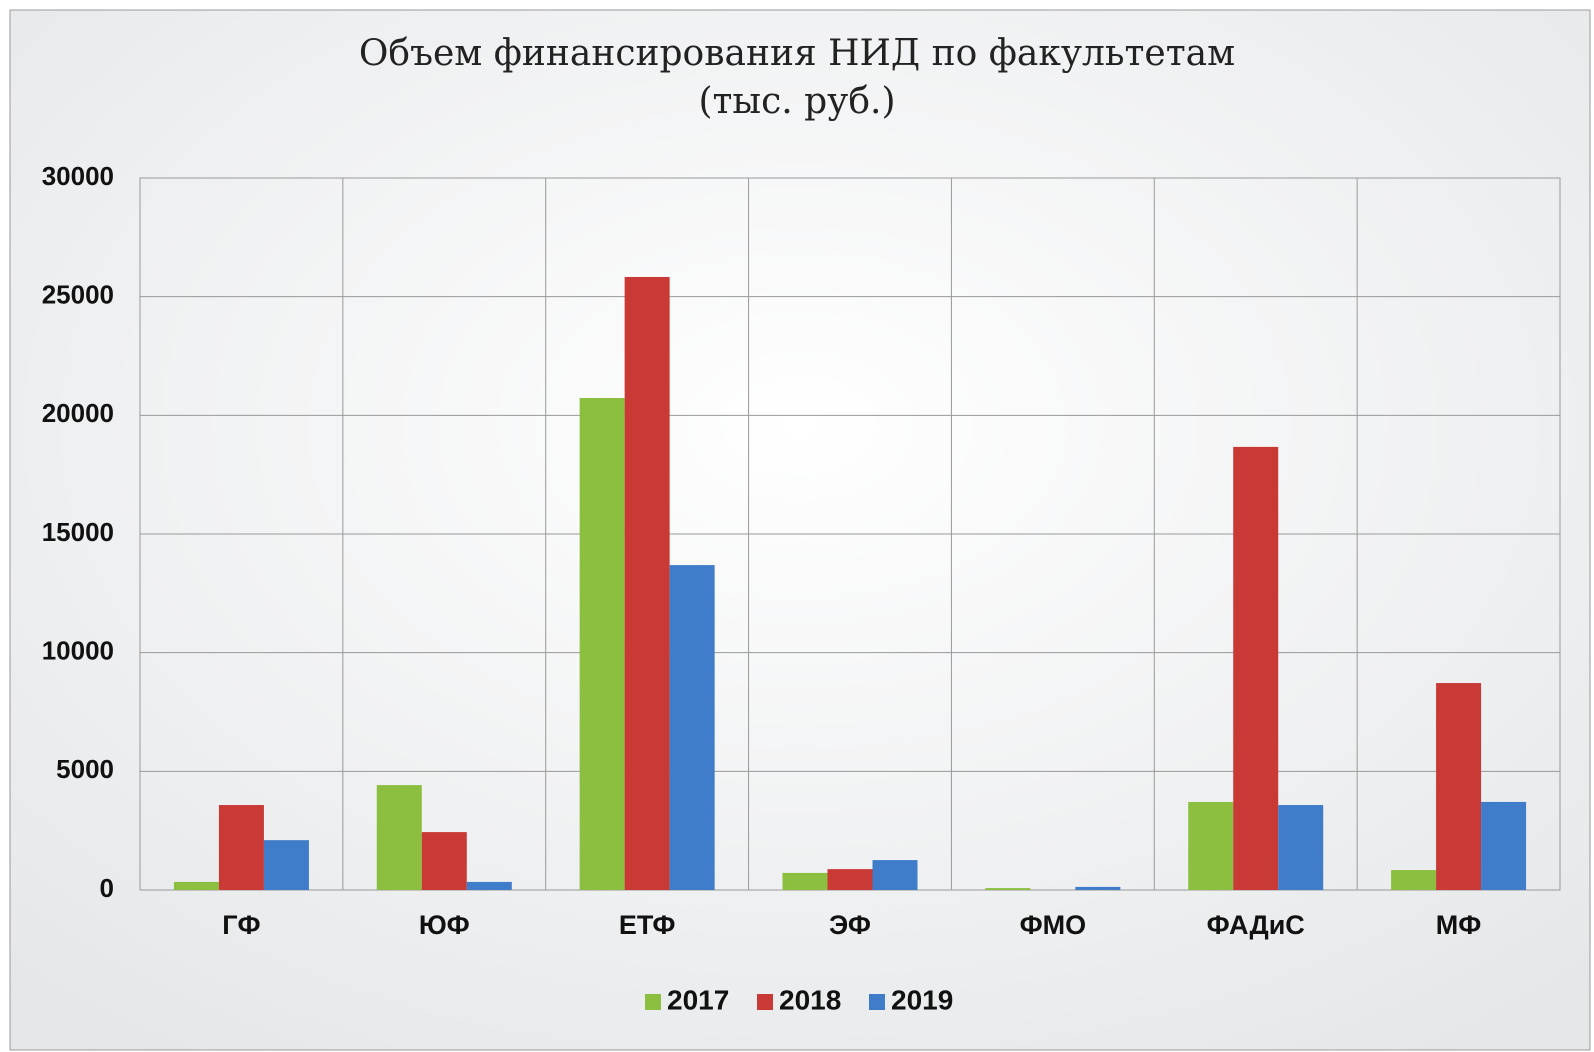 This screenshot has height=1052, width=1594. I want to click on x-tick-label: ФМО, so click(1053, 925).